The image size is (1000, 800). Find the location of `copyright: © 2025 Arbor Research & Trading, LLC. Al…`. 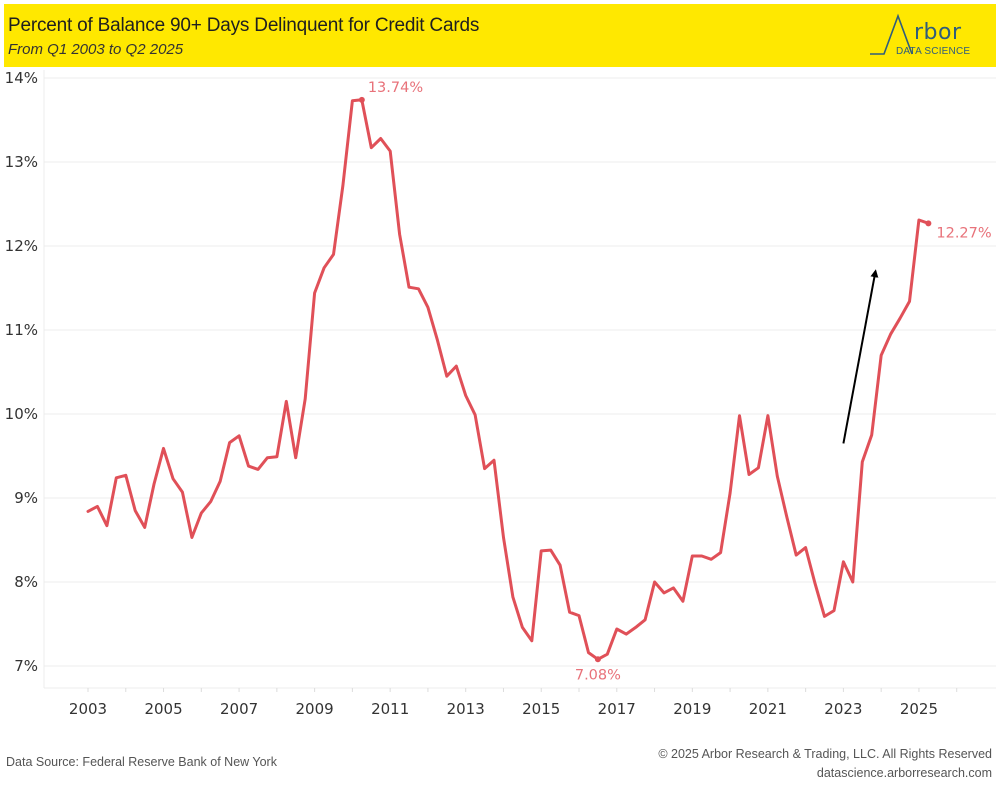

copyright: © 2025 Arbor Research & Trading, LLC. Al… is located at coordinates (825, 754).